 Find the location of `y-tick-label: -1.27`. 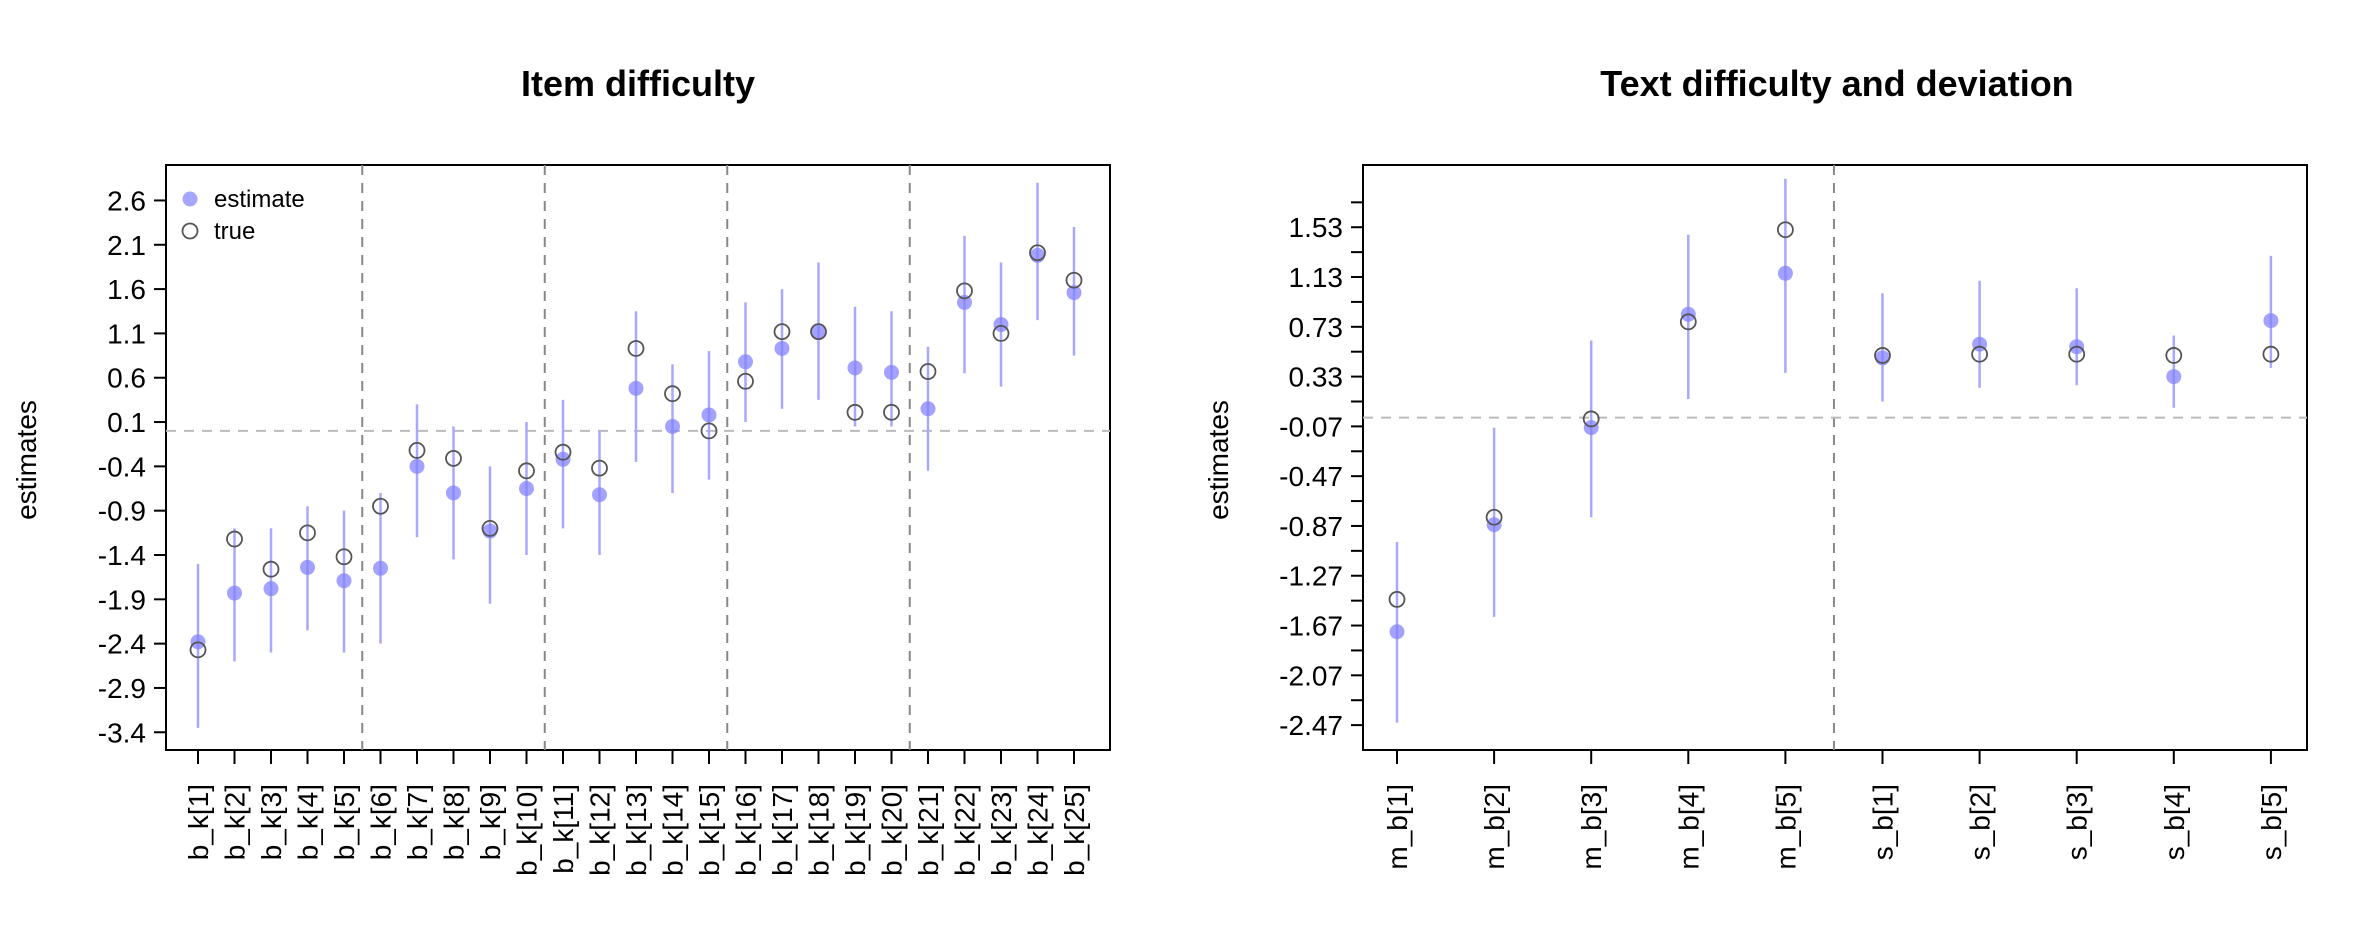

y-tick-label: -1.27 is located at coordinates (1311, 576).